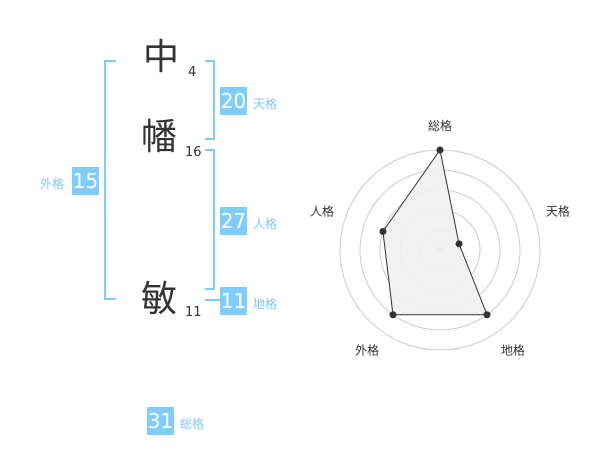  I want to click on gaikaku-value: 15, so click(85, 181).